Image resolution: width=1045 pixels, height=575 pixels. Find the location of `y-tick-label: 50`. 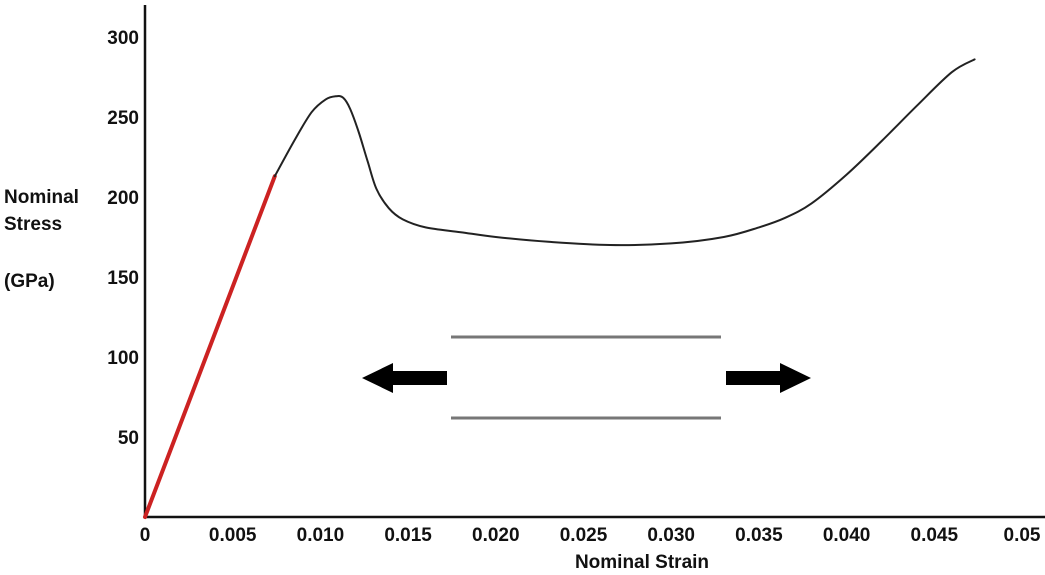

y-tick-label: 50 is located at coordinates (128, 438).